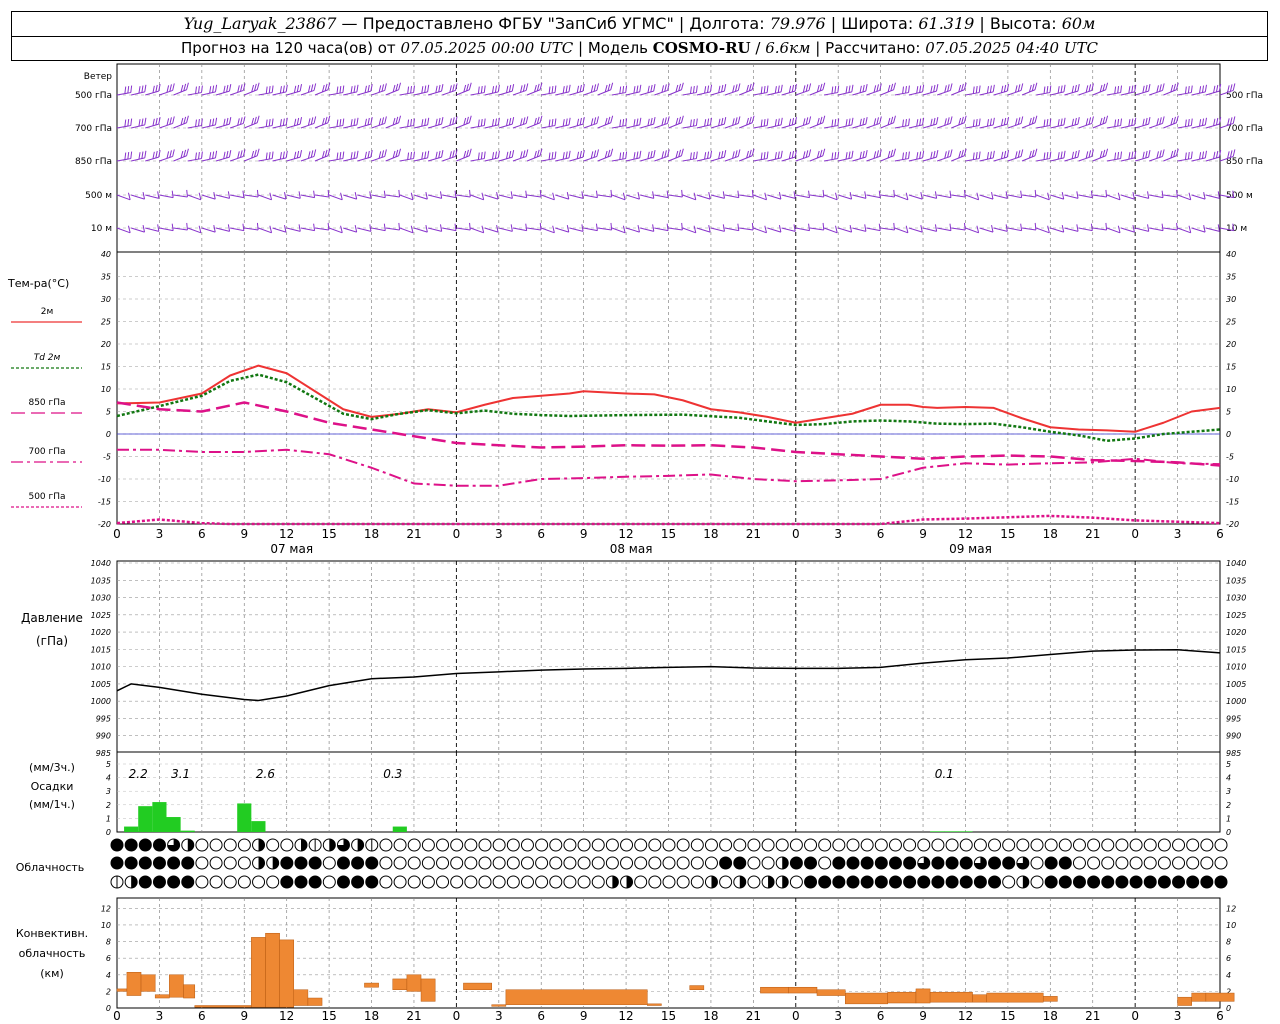 The width and height of the screenshot is (1280, 1024). I want to click on precip-bar, so click(145, 819).